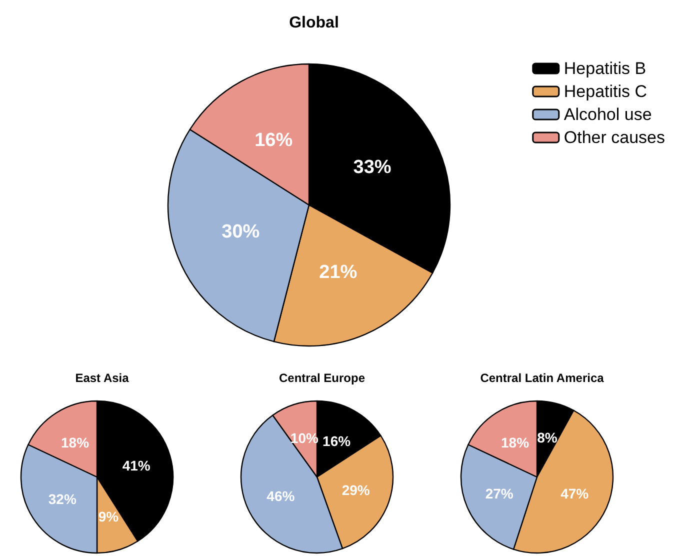 Image resolution: width=675 pixels, height=556 pixels. Describe the element at coordinates (608, 114) in the screenshot. I see `legend-label: Alcohol use` at that location.